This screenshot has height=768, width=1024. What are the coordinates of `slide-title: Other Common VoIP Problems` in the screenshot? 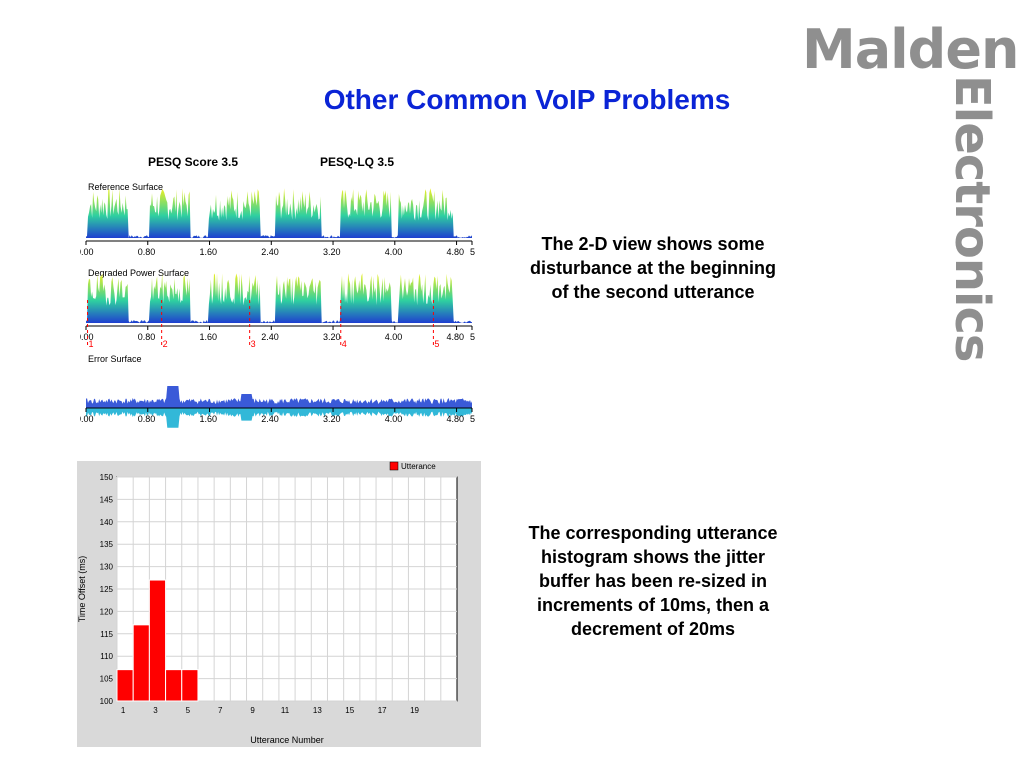 It's located at (527, 99).